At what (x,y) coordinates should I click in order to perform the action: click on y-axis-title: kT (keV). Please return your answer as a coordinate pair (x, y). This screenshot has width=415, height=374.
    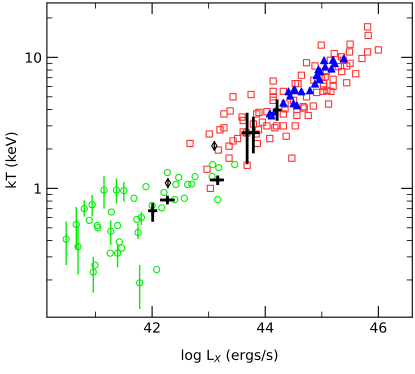
    Looking at the image, I should click on (11, 160).